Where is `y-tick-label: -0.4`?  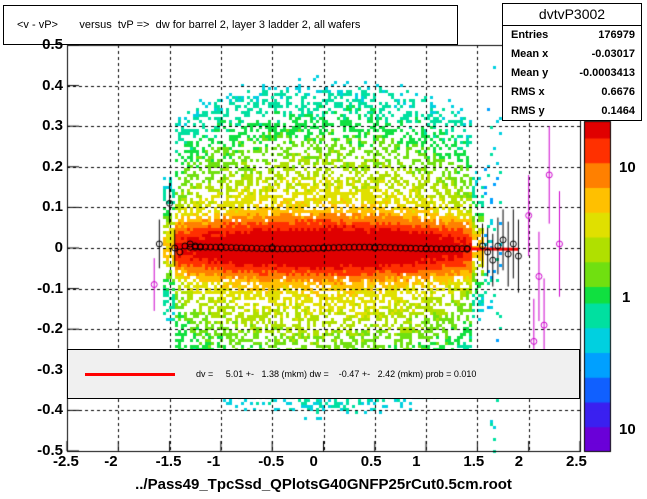 y-tick-label: -0.4 is located at coordinates (50, 410).